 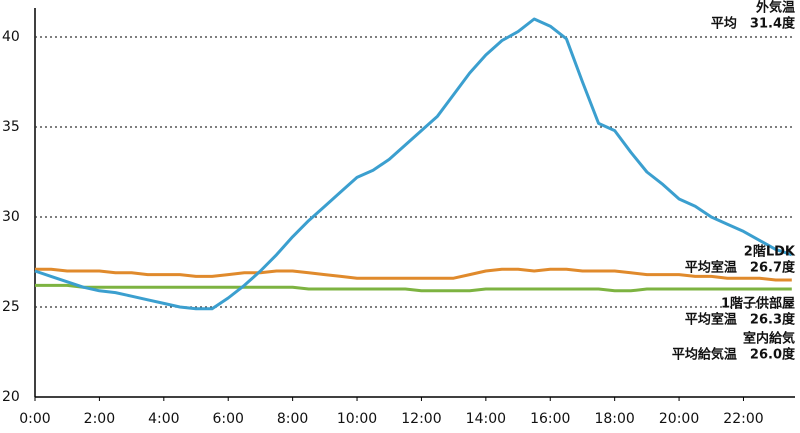 What do you see at coordinates (740, 320) in the screenshot?
I see `annotation: 平均室温 26.3度` at bounding box center [740, 320].